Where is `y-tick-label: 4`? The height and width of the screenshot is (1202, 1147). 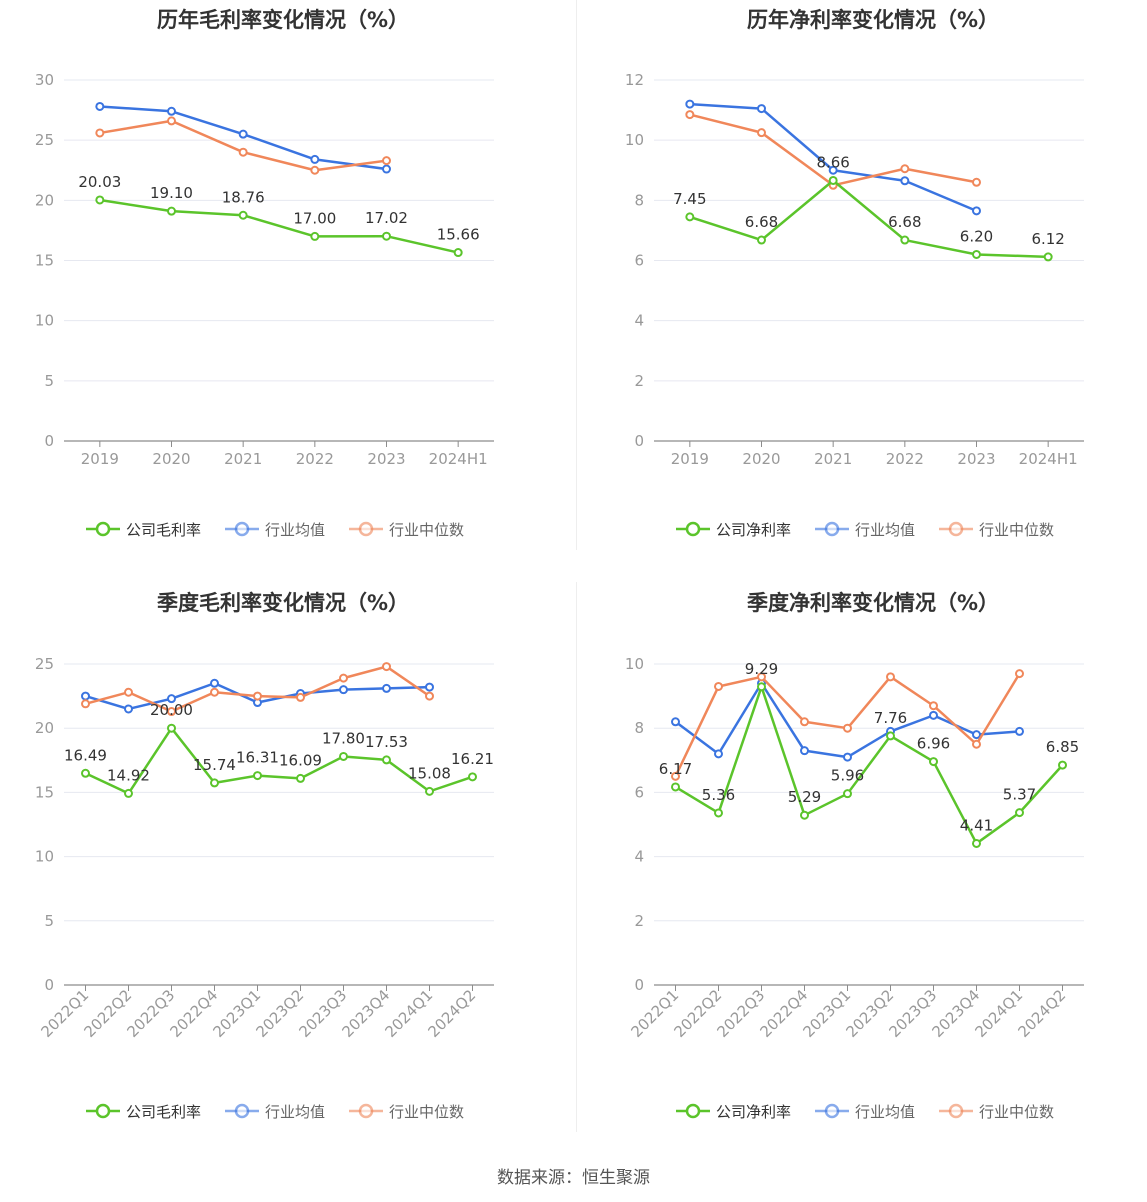
y-tick-label: 4 is located at coordinates (639, 857).